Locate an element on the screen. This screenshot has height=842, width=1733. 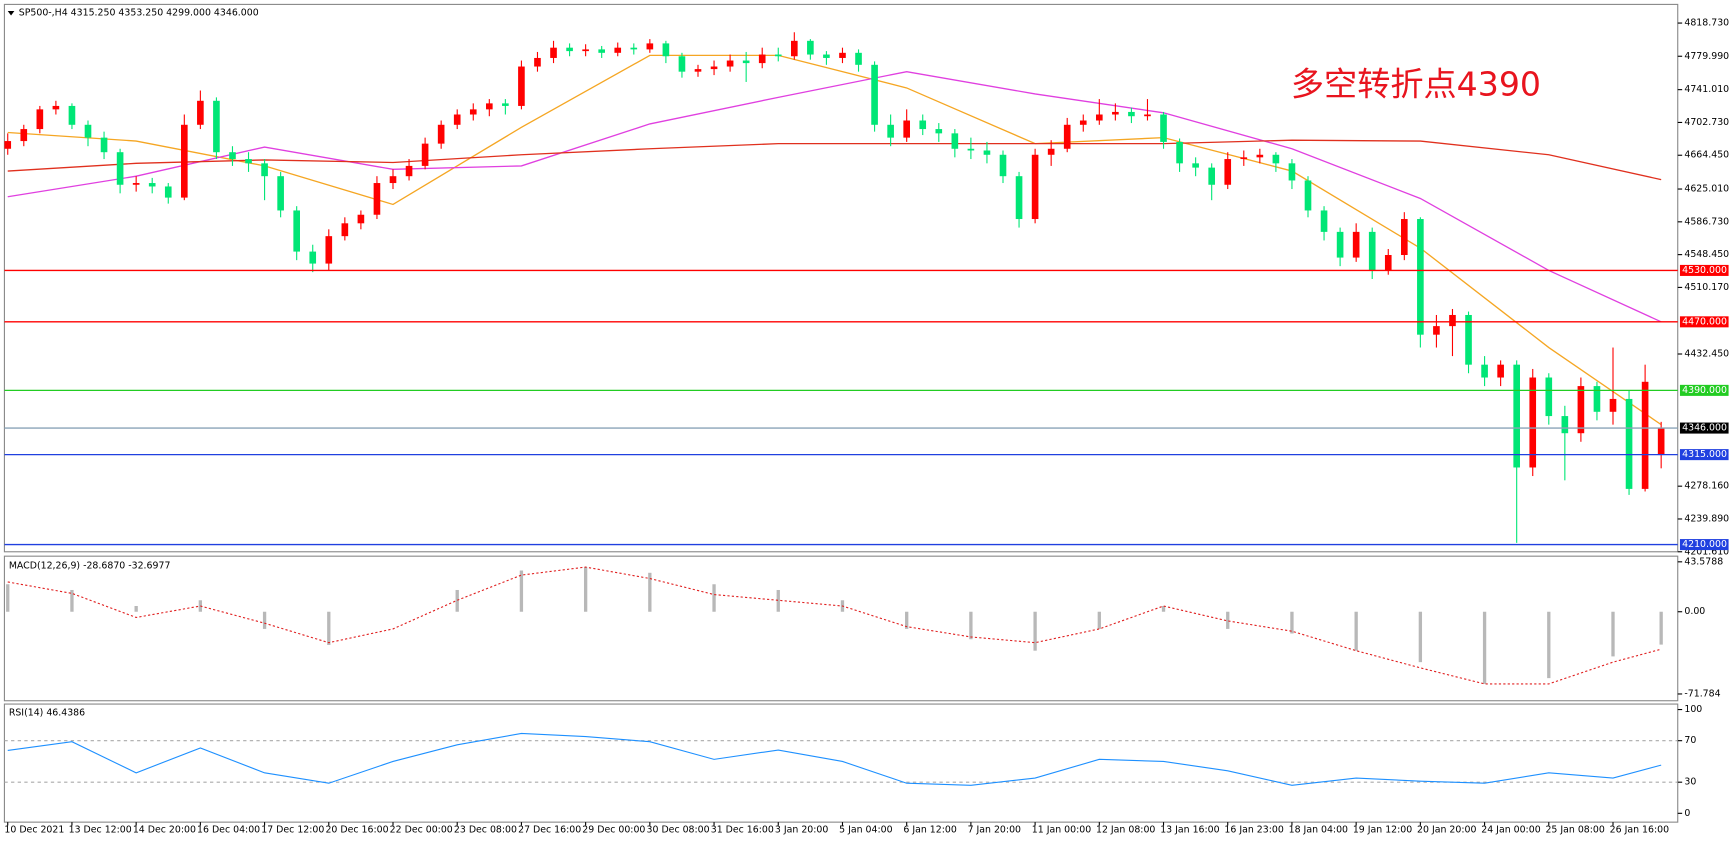
x-tick-label: 16 Dec 04:00 is located at coordinates (228, 829).